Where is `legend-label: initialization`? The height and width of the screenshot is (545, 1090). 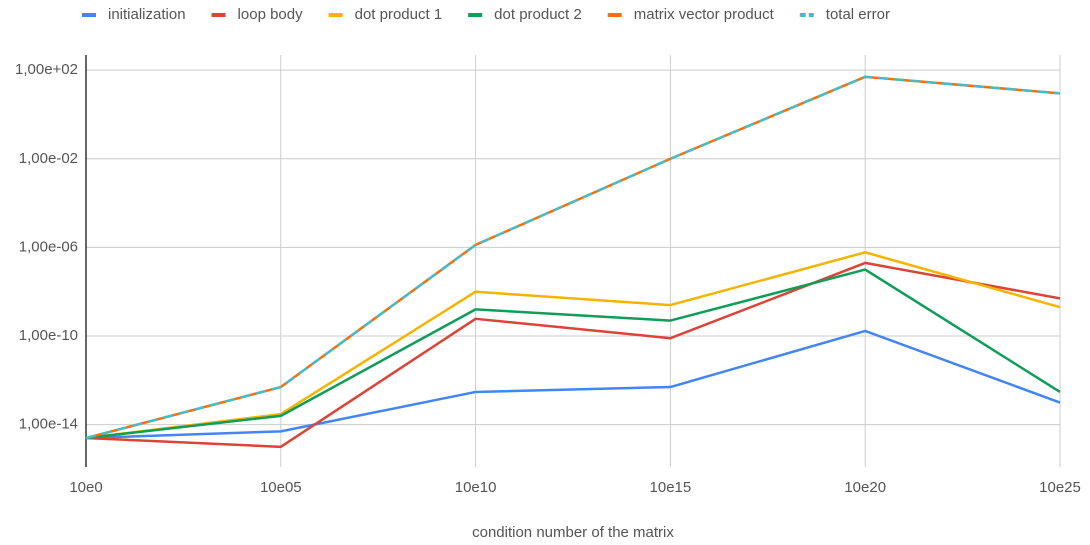 legend-label: initialization is located at coordinates (147, 14).